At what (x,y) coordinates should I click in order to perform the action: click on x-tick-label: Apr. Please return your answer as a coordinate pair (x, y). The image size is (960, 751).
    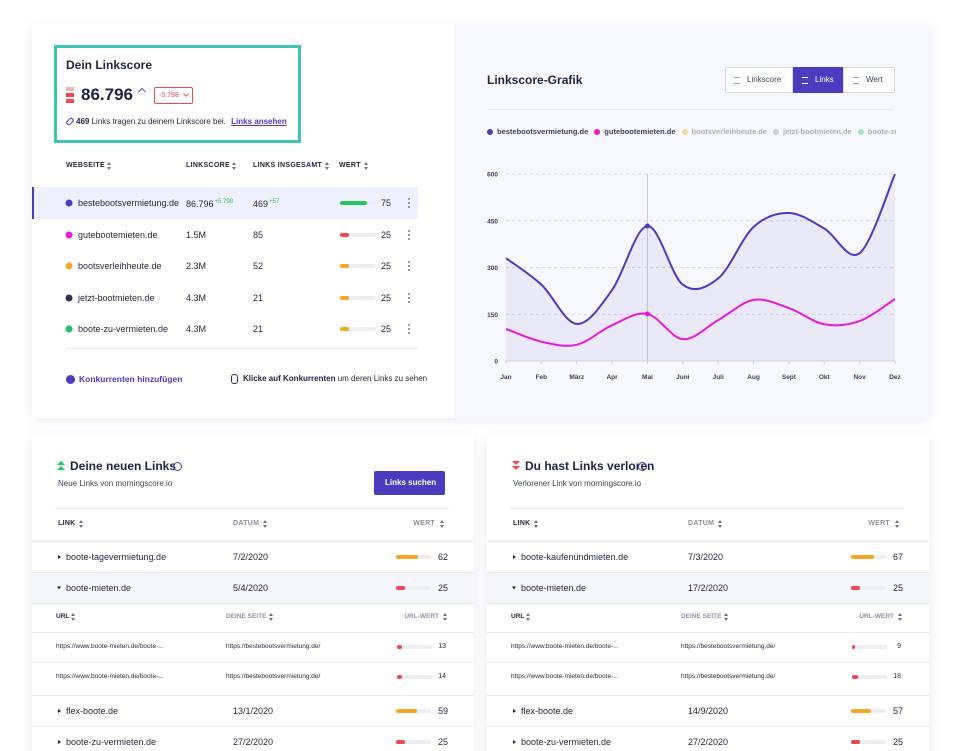
    Looking at the image, I should click on (612, 377).